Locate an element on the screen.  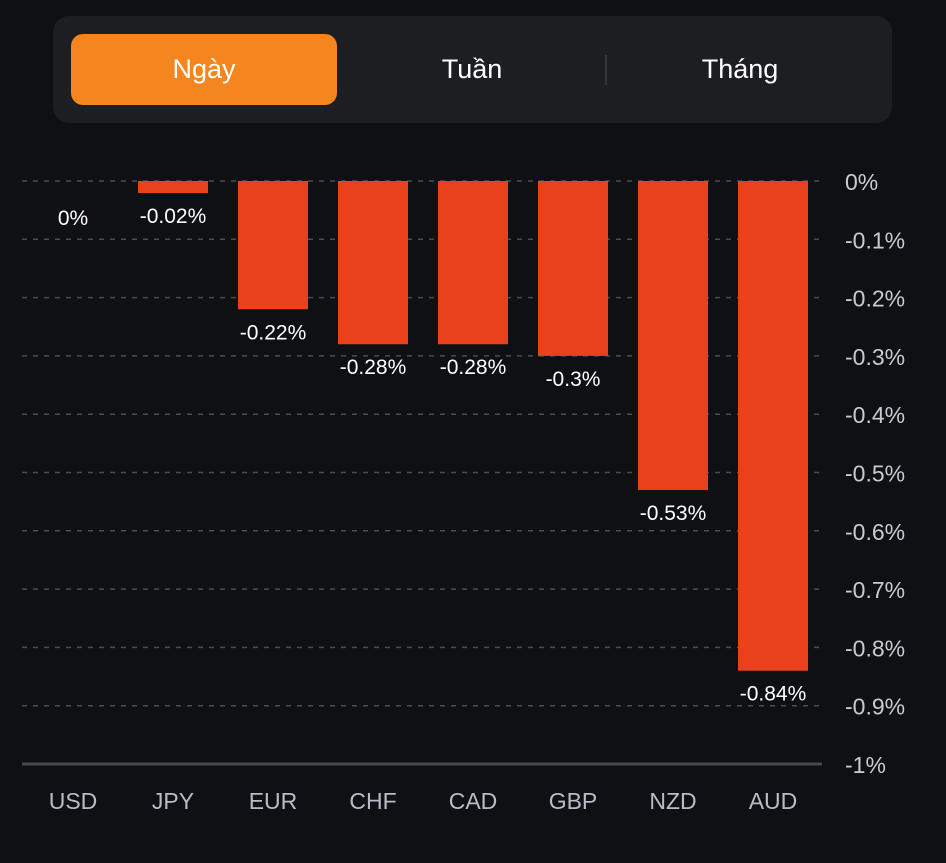
x-category-gbp: GBP is located at coordinates (573, 801).